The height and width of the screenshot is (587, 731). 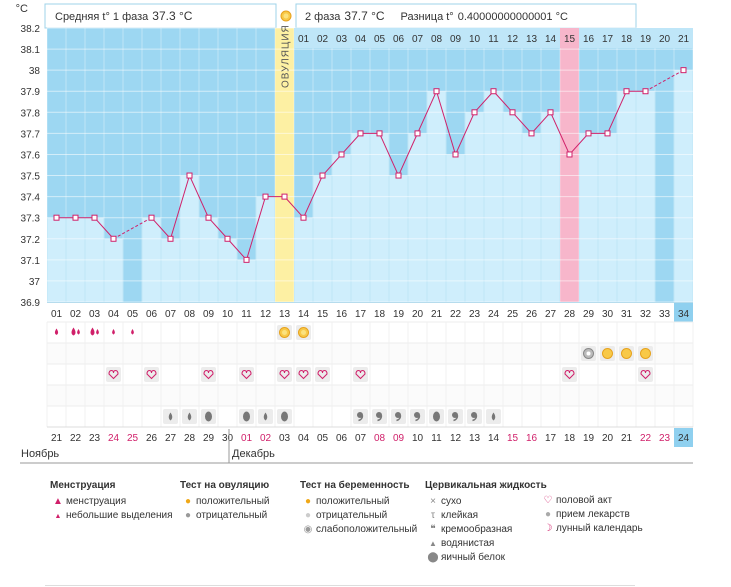 What do you see at coordinates (646, 39) in the screenshot?
I see `phase2-day-label: 19` at bounding box center [646, 39].